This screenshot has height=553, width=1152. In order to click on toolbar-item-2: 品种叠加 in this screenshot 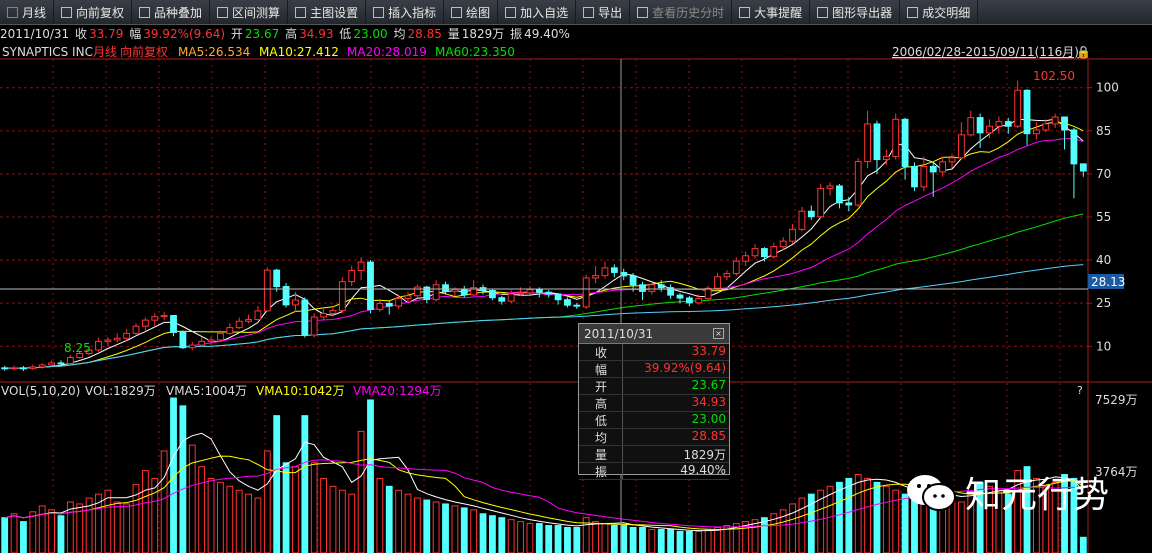, I will do `click(171, 12)`.